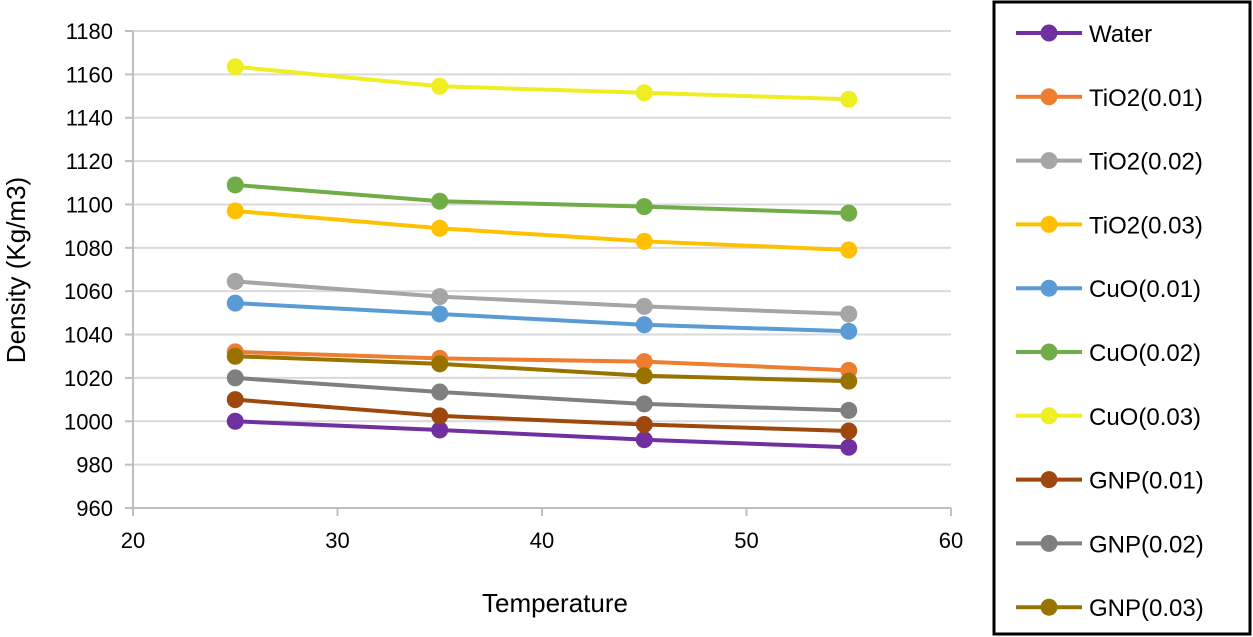 The image size is (1253, 637). I want to click on x-tick-label: 60, so click(951, 540).